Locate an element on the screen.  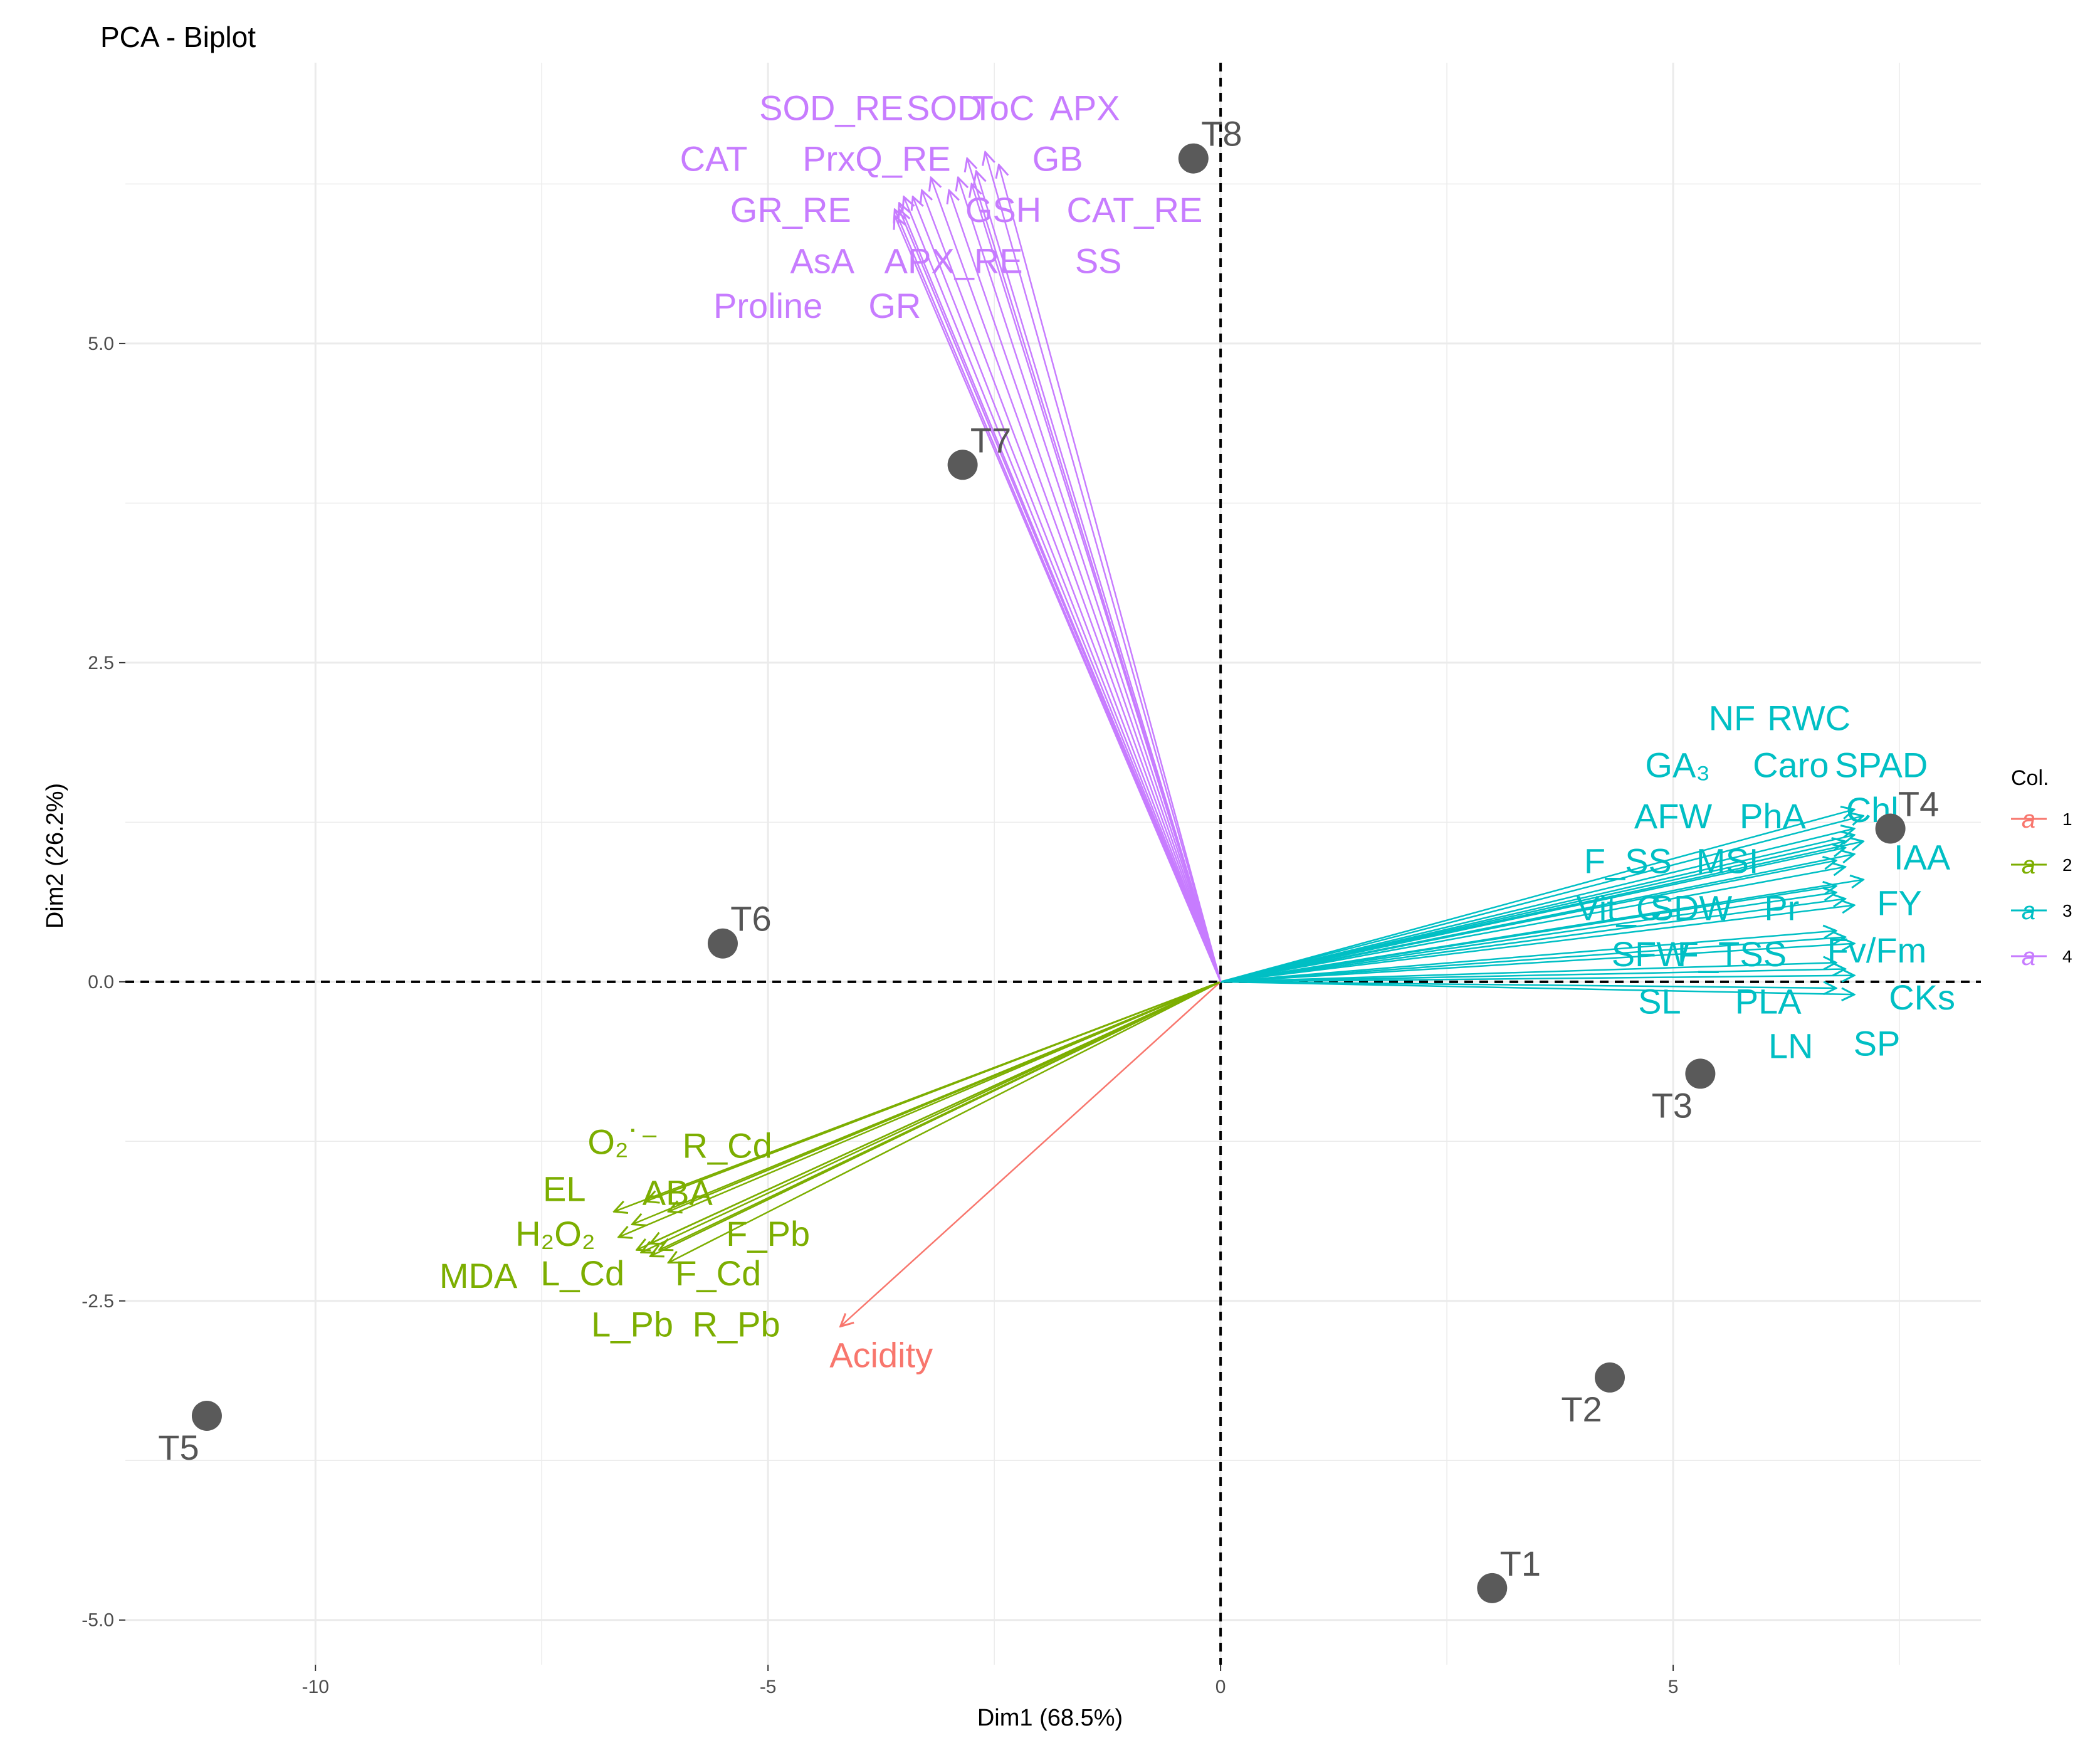
legend-title: Col. is located at coordinates (2030, 778).